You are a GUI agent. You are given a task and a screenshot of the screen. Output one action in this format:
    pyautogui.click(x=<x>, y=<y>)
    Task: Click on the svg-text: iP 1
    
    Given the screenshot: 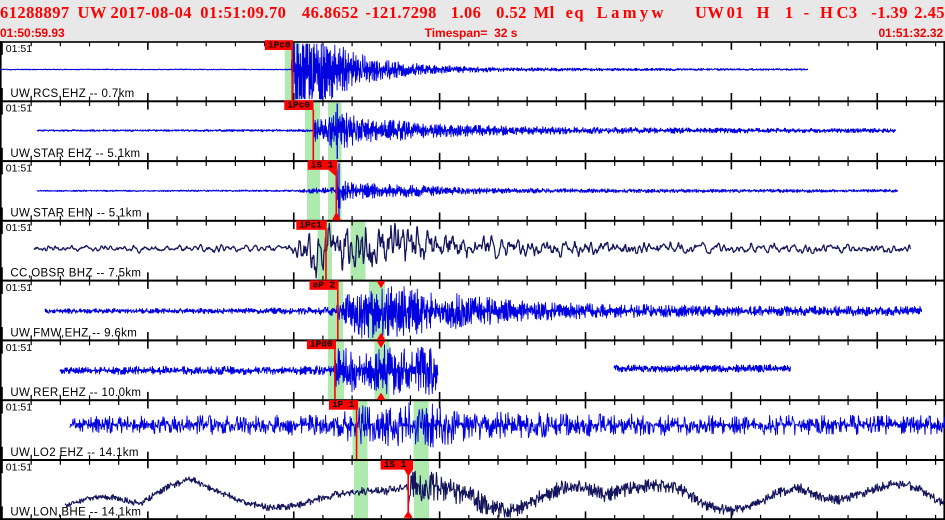 What is the action you would take?
    pyautogui.click(x=343, y=404)
    